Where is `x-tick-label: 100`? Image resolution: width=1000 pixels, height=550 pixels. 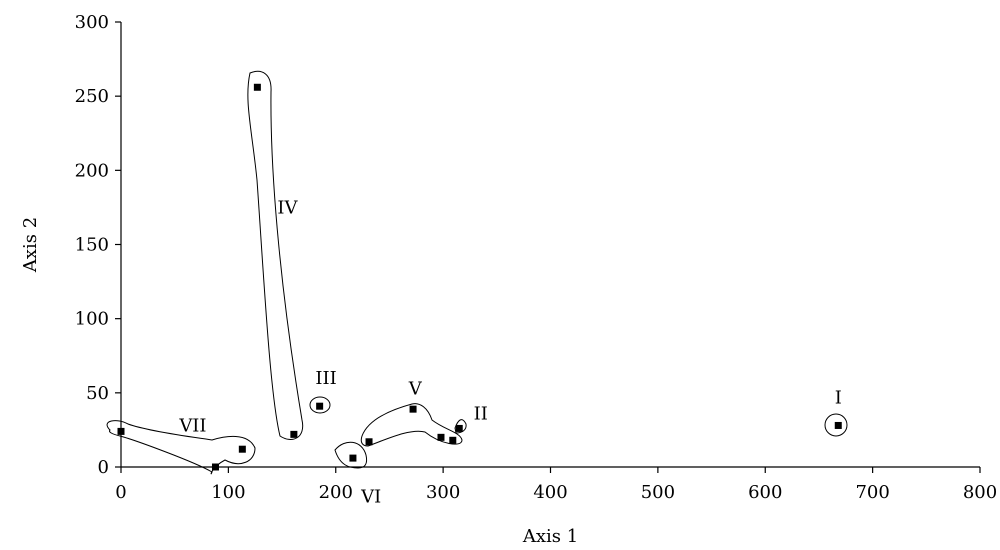 x-tick-label: 100 is located at coordinates (228, 492).